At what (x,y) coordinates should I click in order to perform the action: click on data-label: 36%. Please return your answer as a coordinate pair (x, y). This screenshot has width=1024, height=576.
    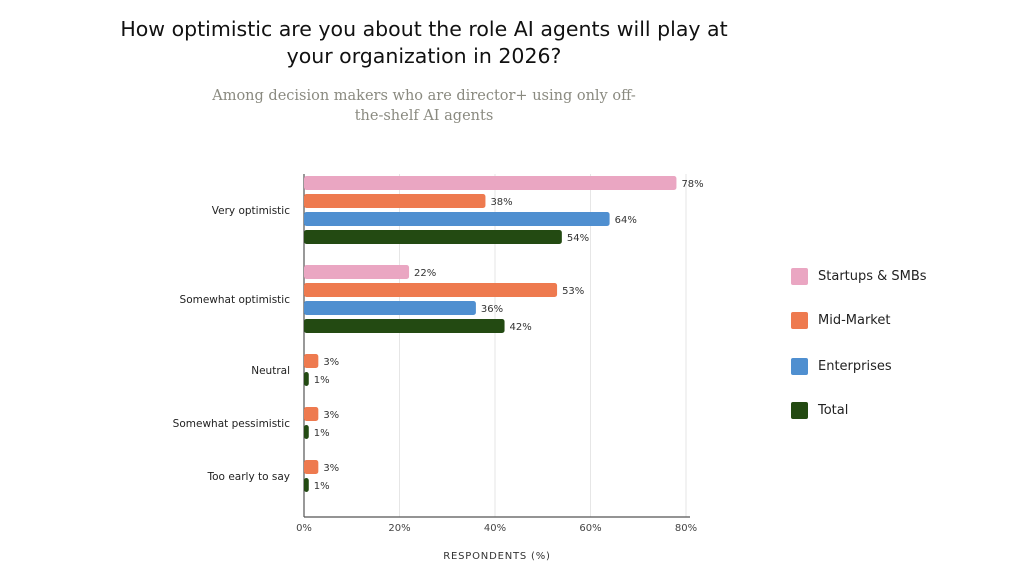
    Looking at the image, I should click on (492, 309).